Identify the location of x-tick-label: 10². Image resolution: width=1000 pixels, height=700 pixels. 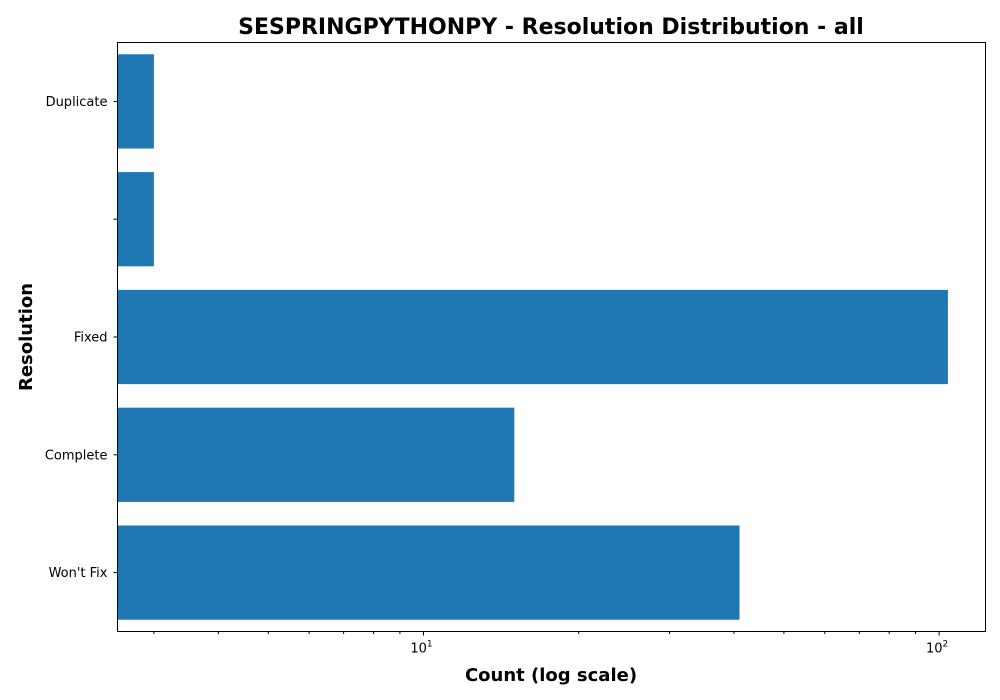
(937, 648).